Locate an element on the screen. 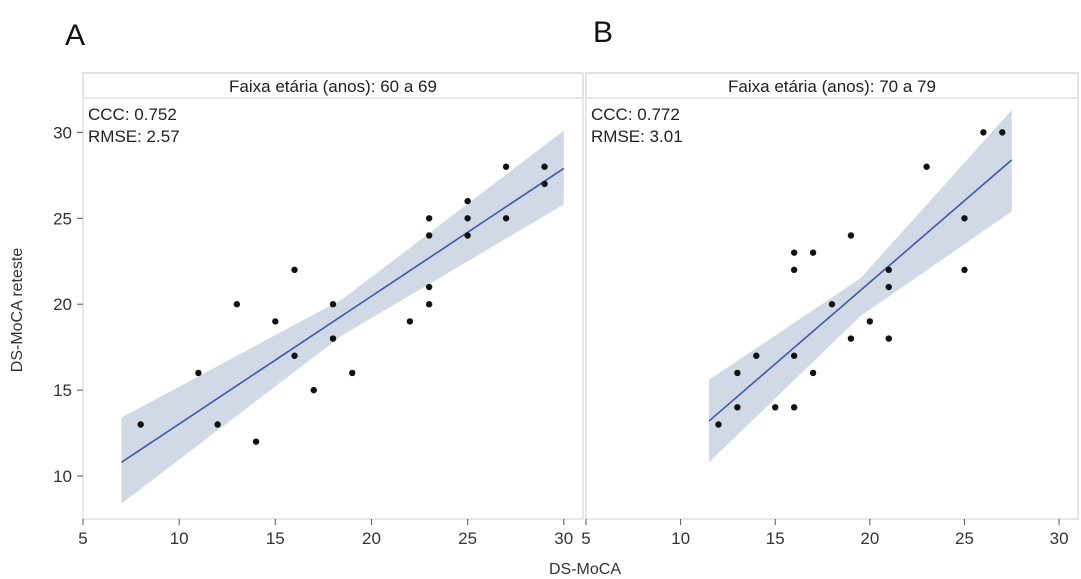  strip-title: Faixa etária (anos): 60 a 69 is located at coordinates (333, 86).